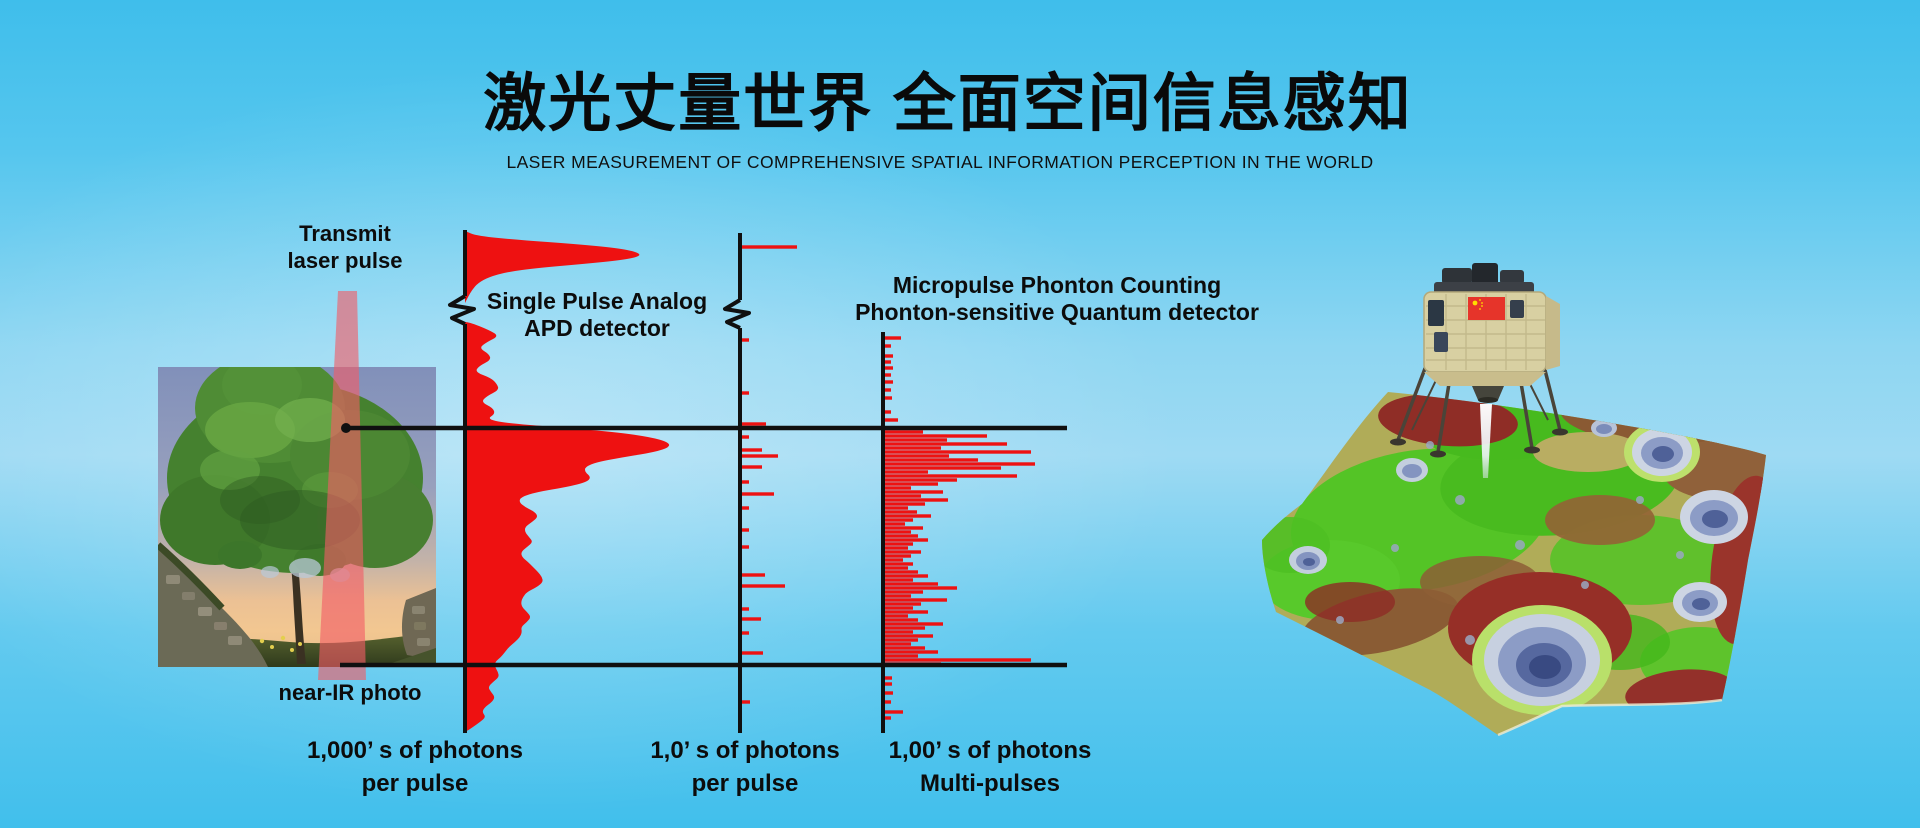 The height and width of the screenshot is (828, 1920). I want to click on page-title: 激光丈量世界 全面空间信息感知, so click(948, 104).